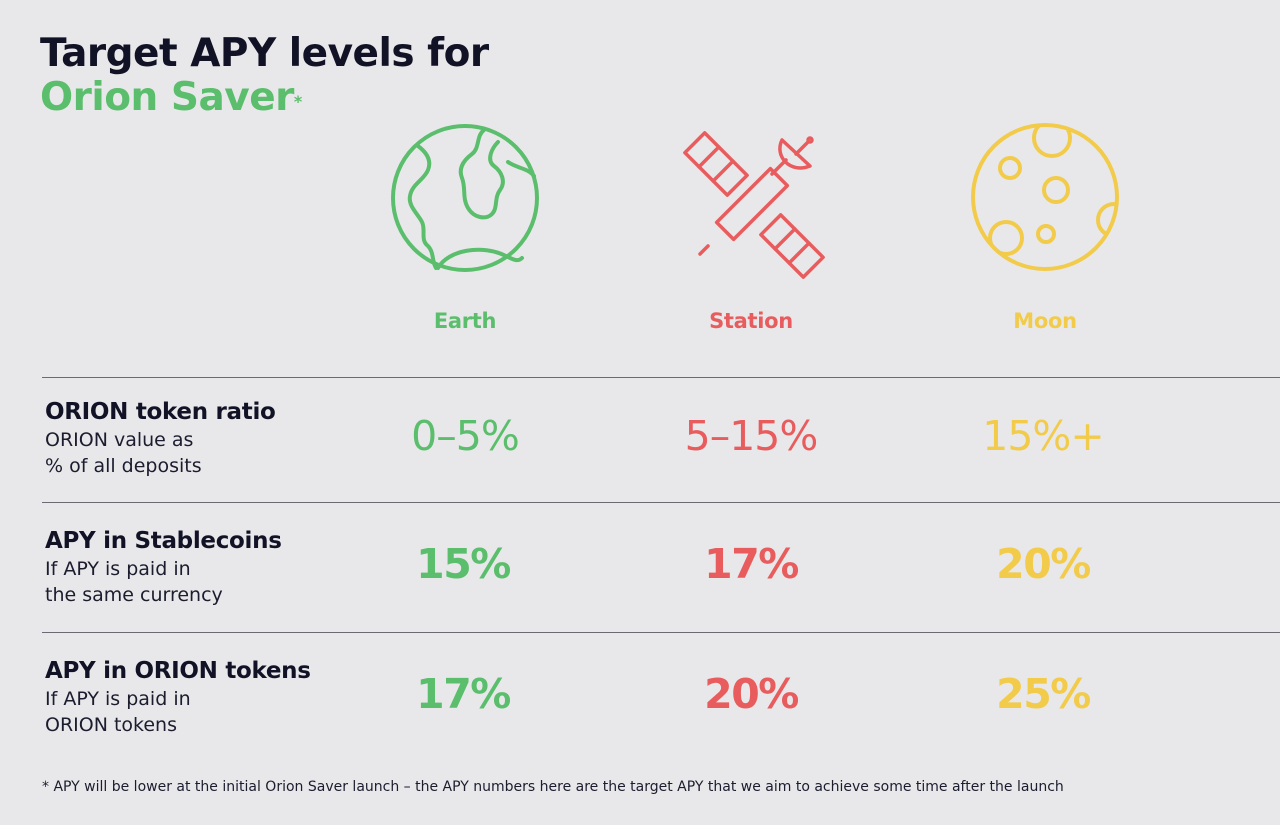 The width and height of the screenshot is (1280, 825). Describe the element at coordinates (264, 53) in the screenshot. I see `title-line-1: Target APY levels for` at that location.